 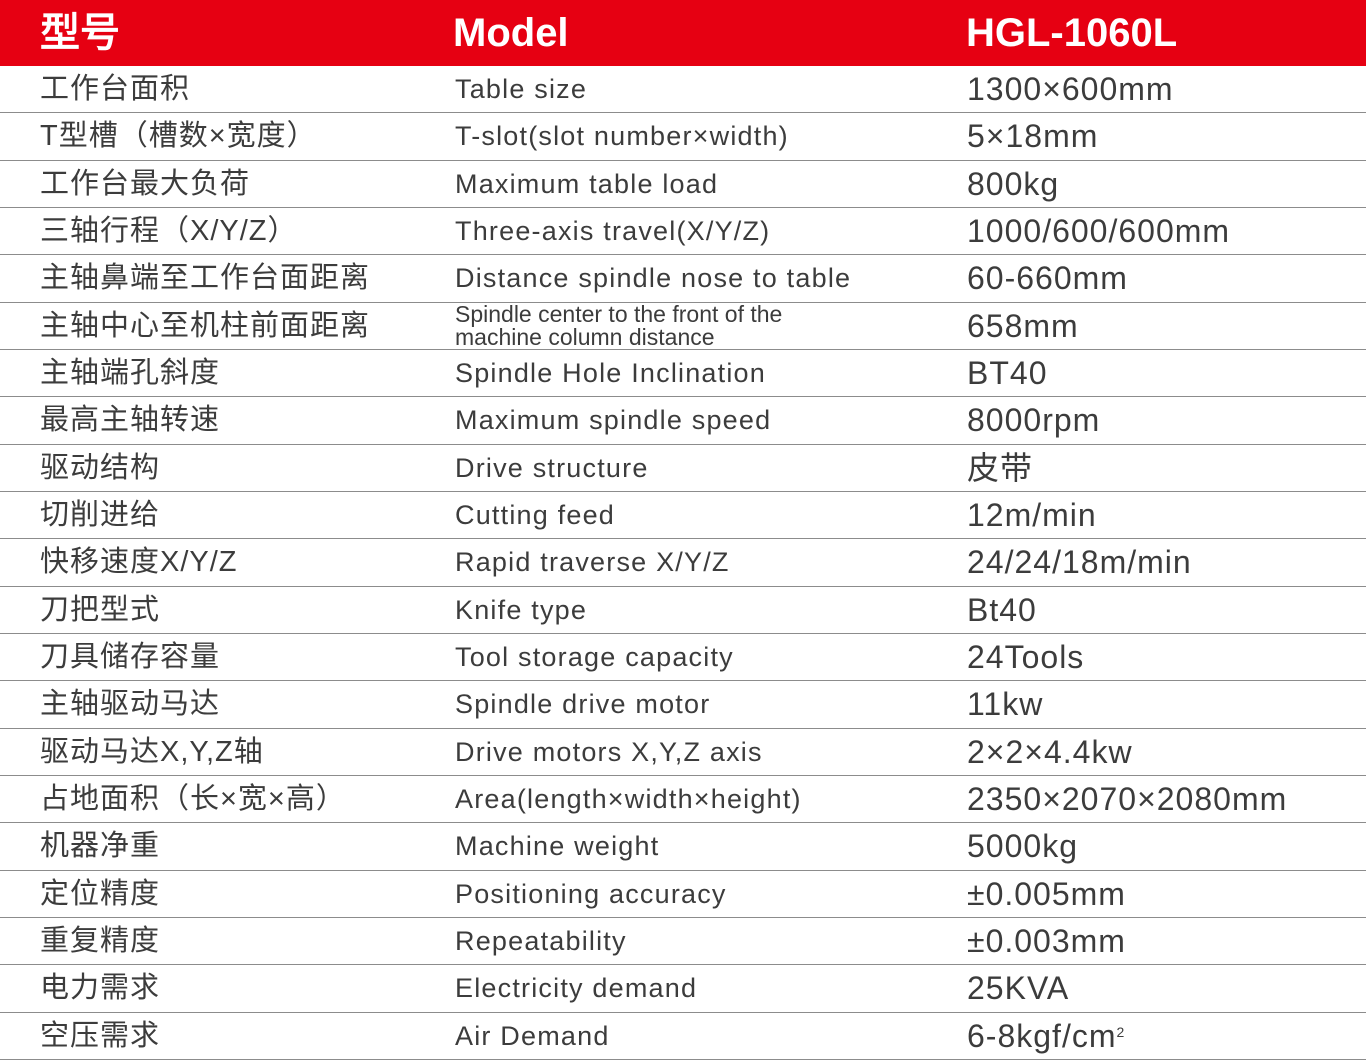 I want to click on spec-label-en: Cutting feed, so click(x=535, y=514).